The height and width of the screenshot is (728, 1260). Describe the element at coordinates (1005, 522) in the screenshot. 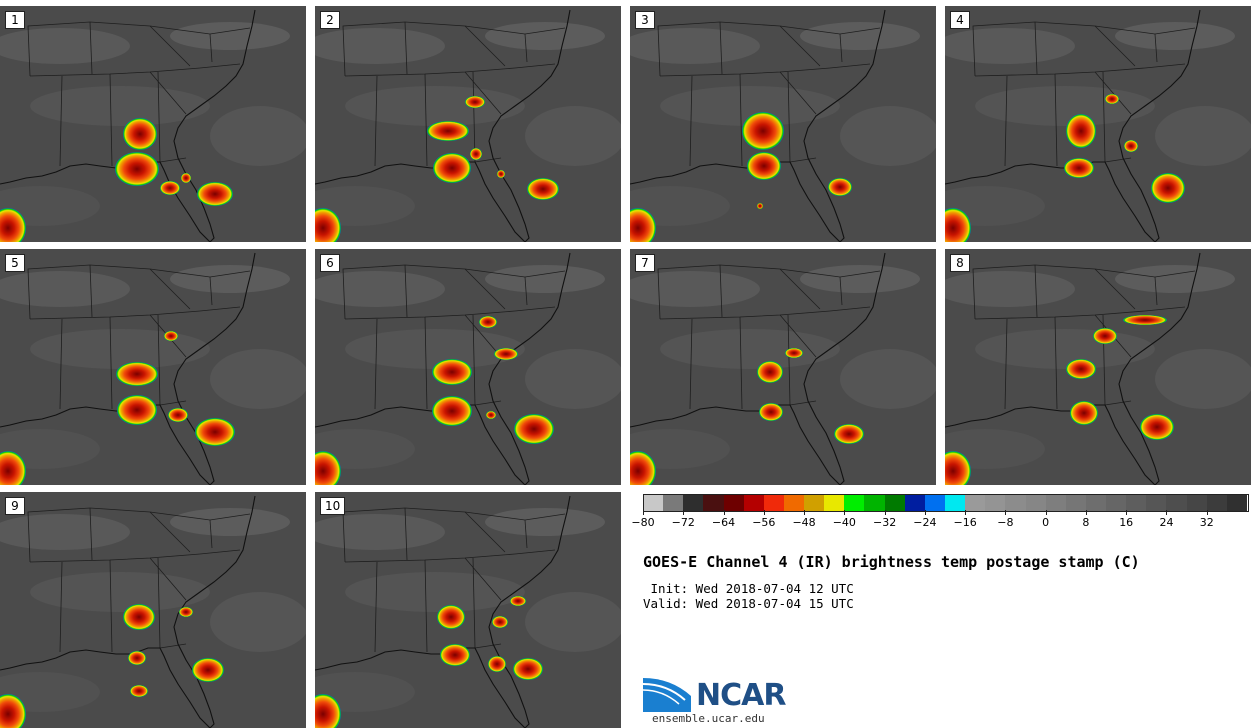

I see `colorbar-tick-label: −8` at that location.